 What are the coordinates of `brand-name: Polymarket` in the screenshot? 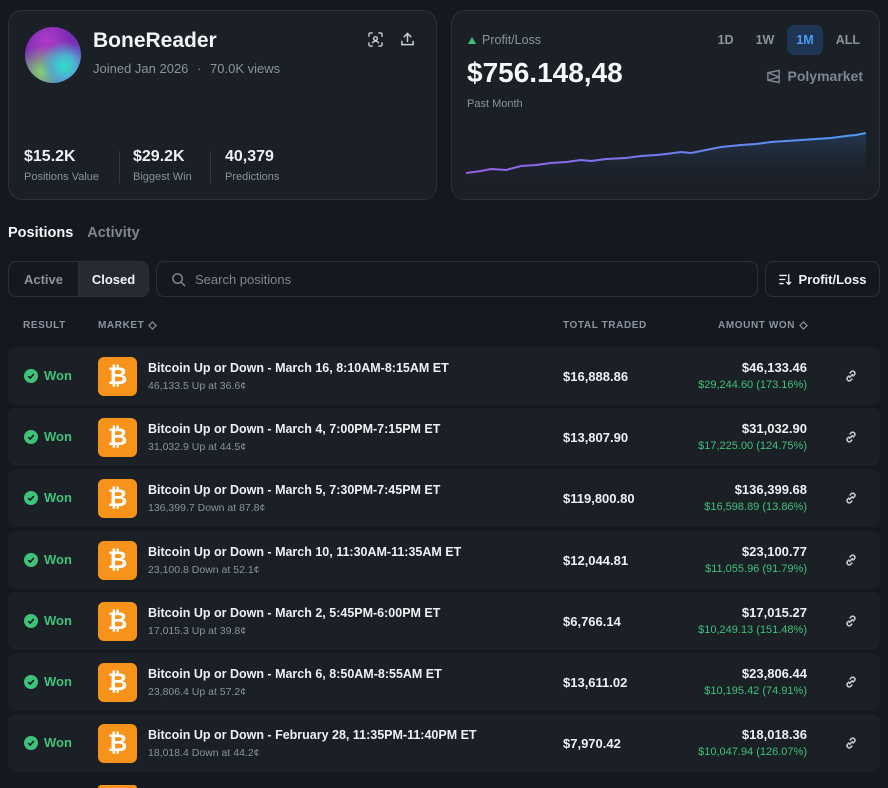 It's located at (825, 76).